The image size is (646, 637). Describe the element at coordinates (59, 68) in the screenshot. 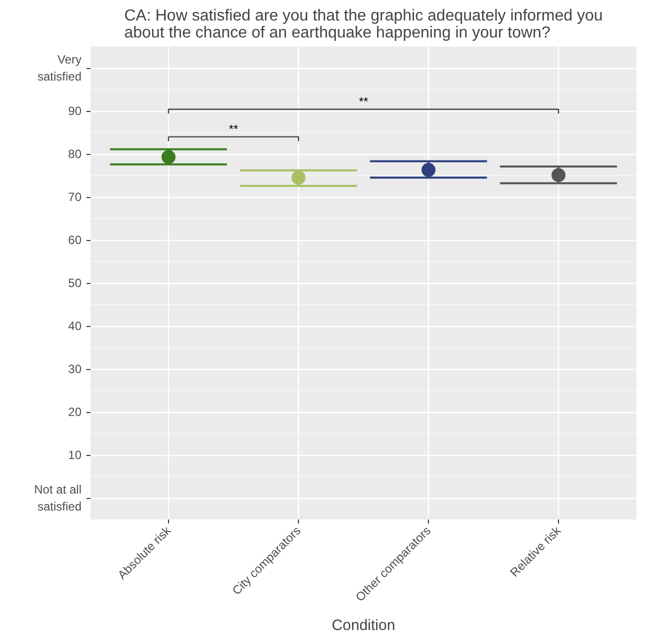

I see `y-tick-label: Very satisfied` at that location.